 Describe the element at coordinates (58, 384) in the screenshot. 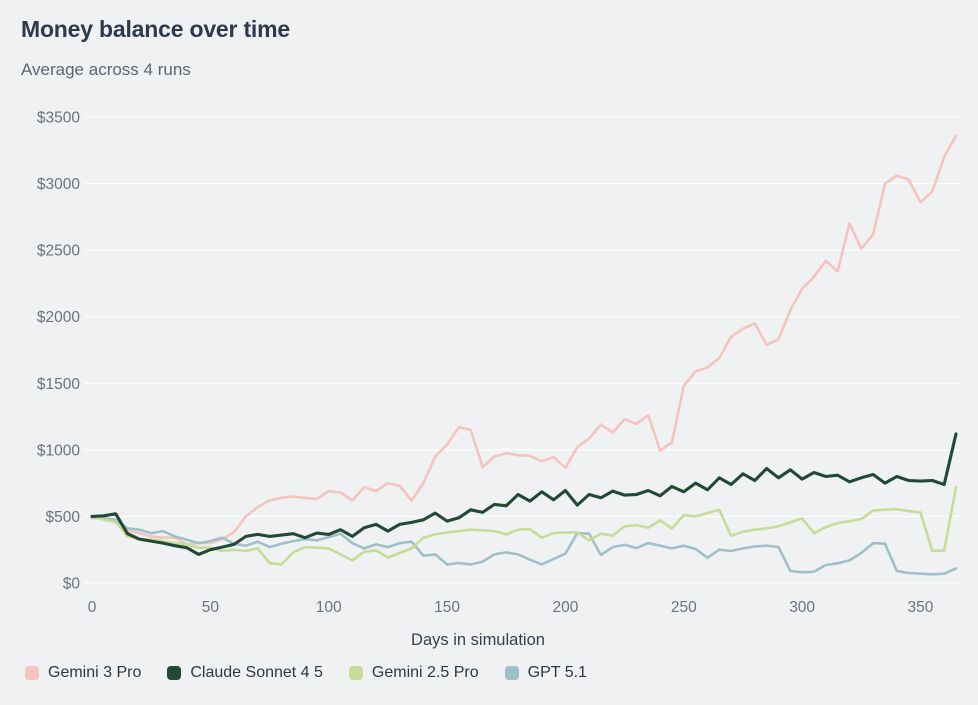

I see `y-tick-label: $1500` at that location.